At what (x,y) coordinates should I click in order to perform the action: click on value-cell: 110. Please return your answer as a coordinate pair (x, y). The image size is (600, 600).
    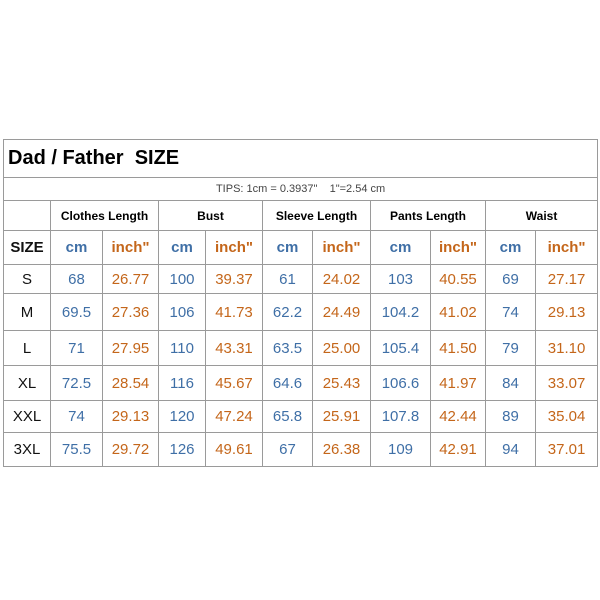
    Looking at the image, I should click on (182, 348).